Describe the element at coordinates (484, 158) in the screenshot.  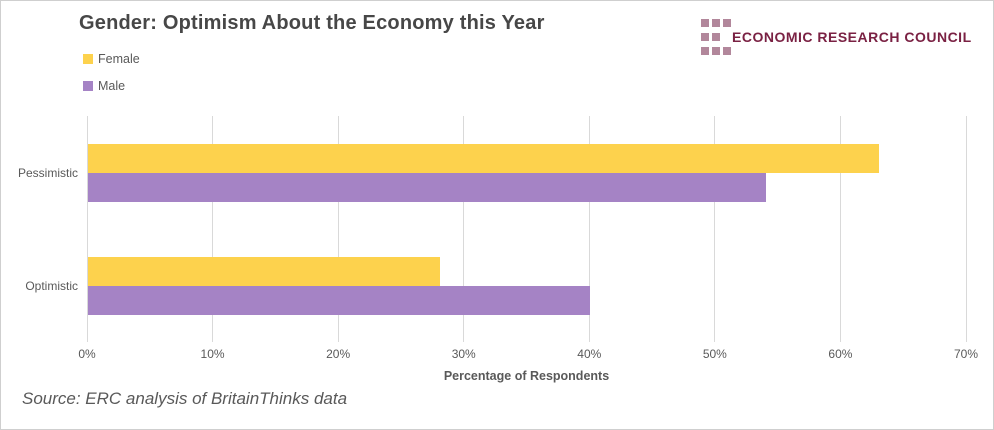
I see `bar-pessimistic-female` at that location.